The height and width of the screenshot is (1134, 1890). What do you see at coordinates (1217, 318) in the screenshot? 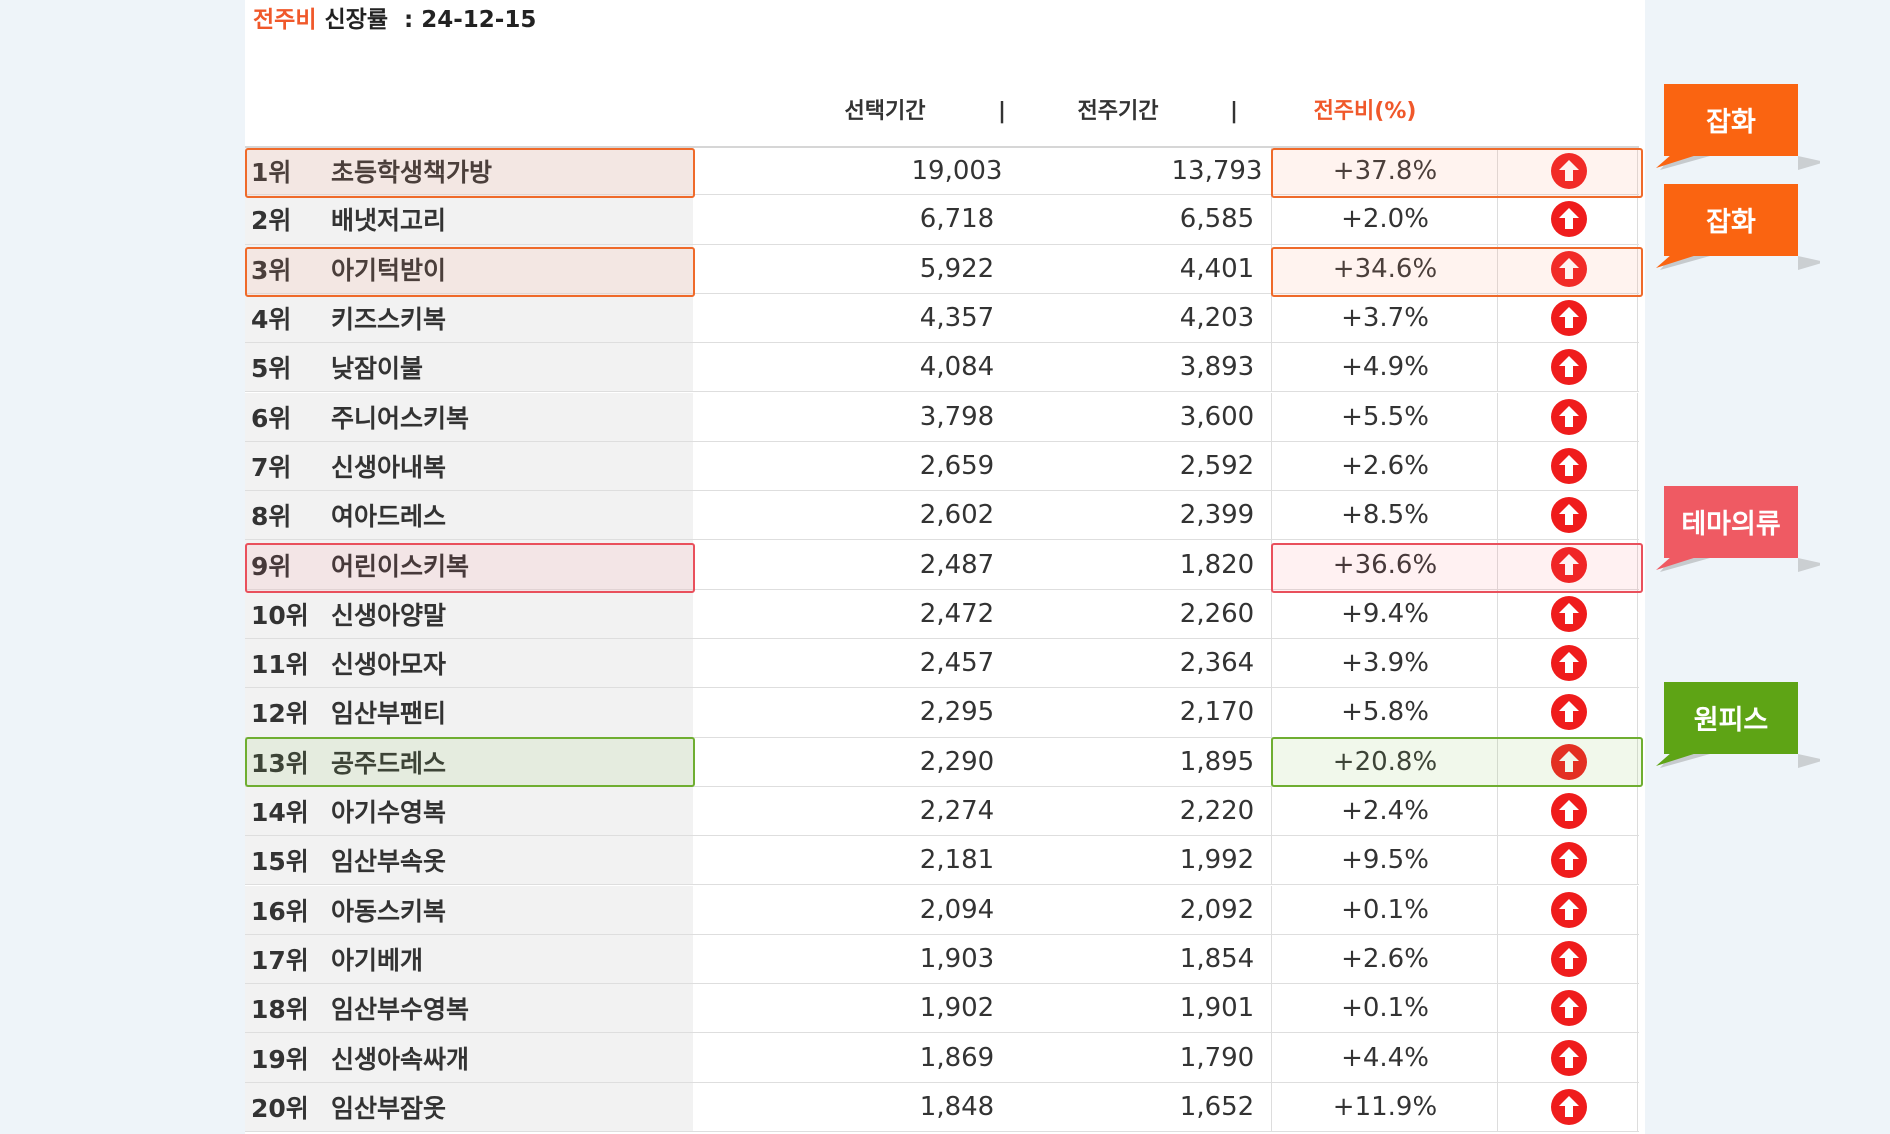
I see `previous-period-value: 4,203` at bounding box center [1217, 318].